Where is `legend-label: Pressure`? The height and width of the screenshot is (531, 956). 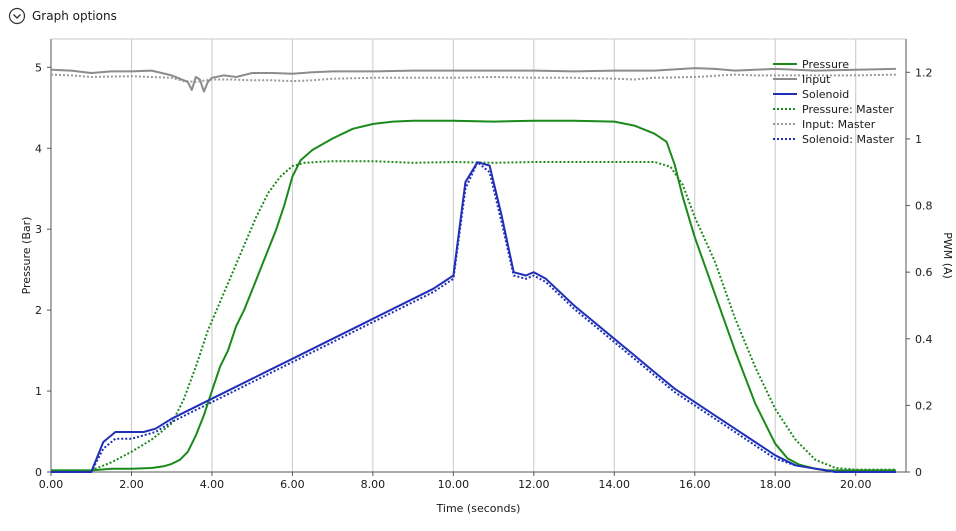
legend-label: Pressure is located at coordinates (825, 64).